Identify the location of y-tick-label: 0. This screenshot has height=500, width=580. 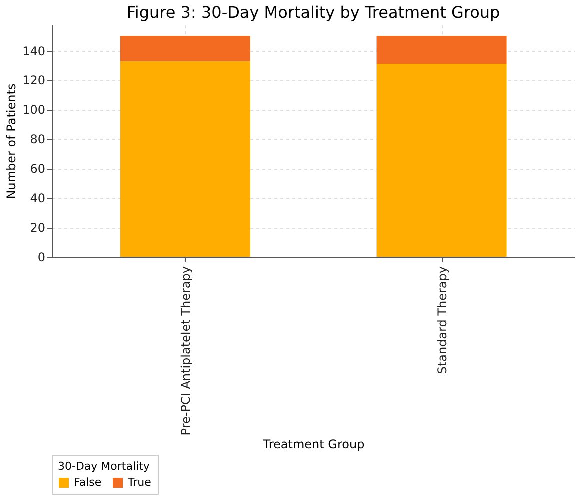
(42, 257).